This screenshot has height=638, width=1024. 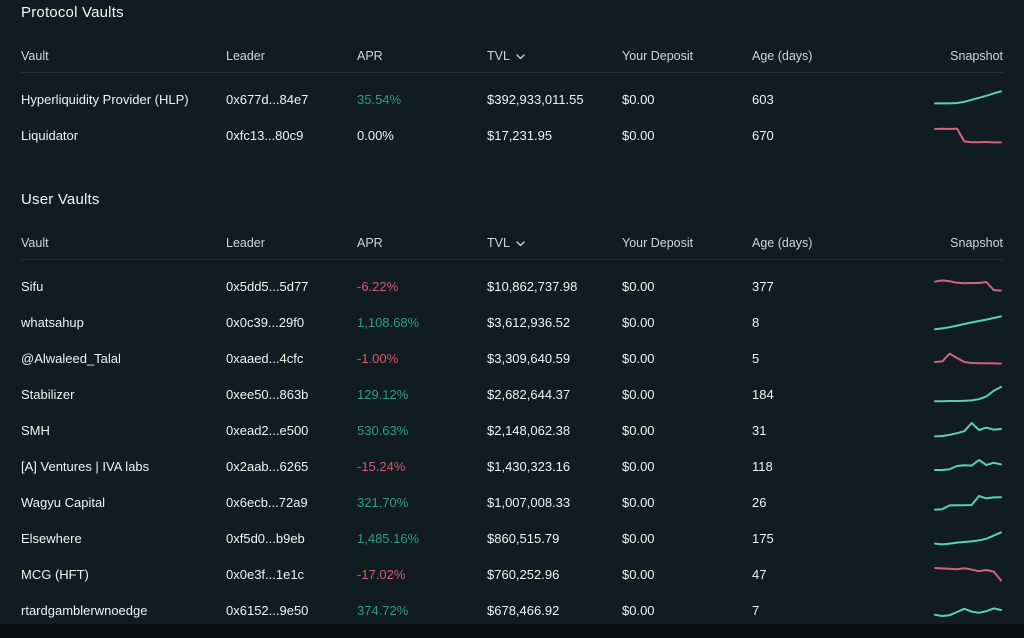 What do you see at coordinates (265, 322) in the screenshot?
I see `leader-address-cell: 0x0c39...29f0` at bounding box center [265, 322].